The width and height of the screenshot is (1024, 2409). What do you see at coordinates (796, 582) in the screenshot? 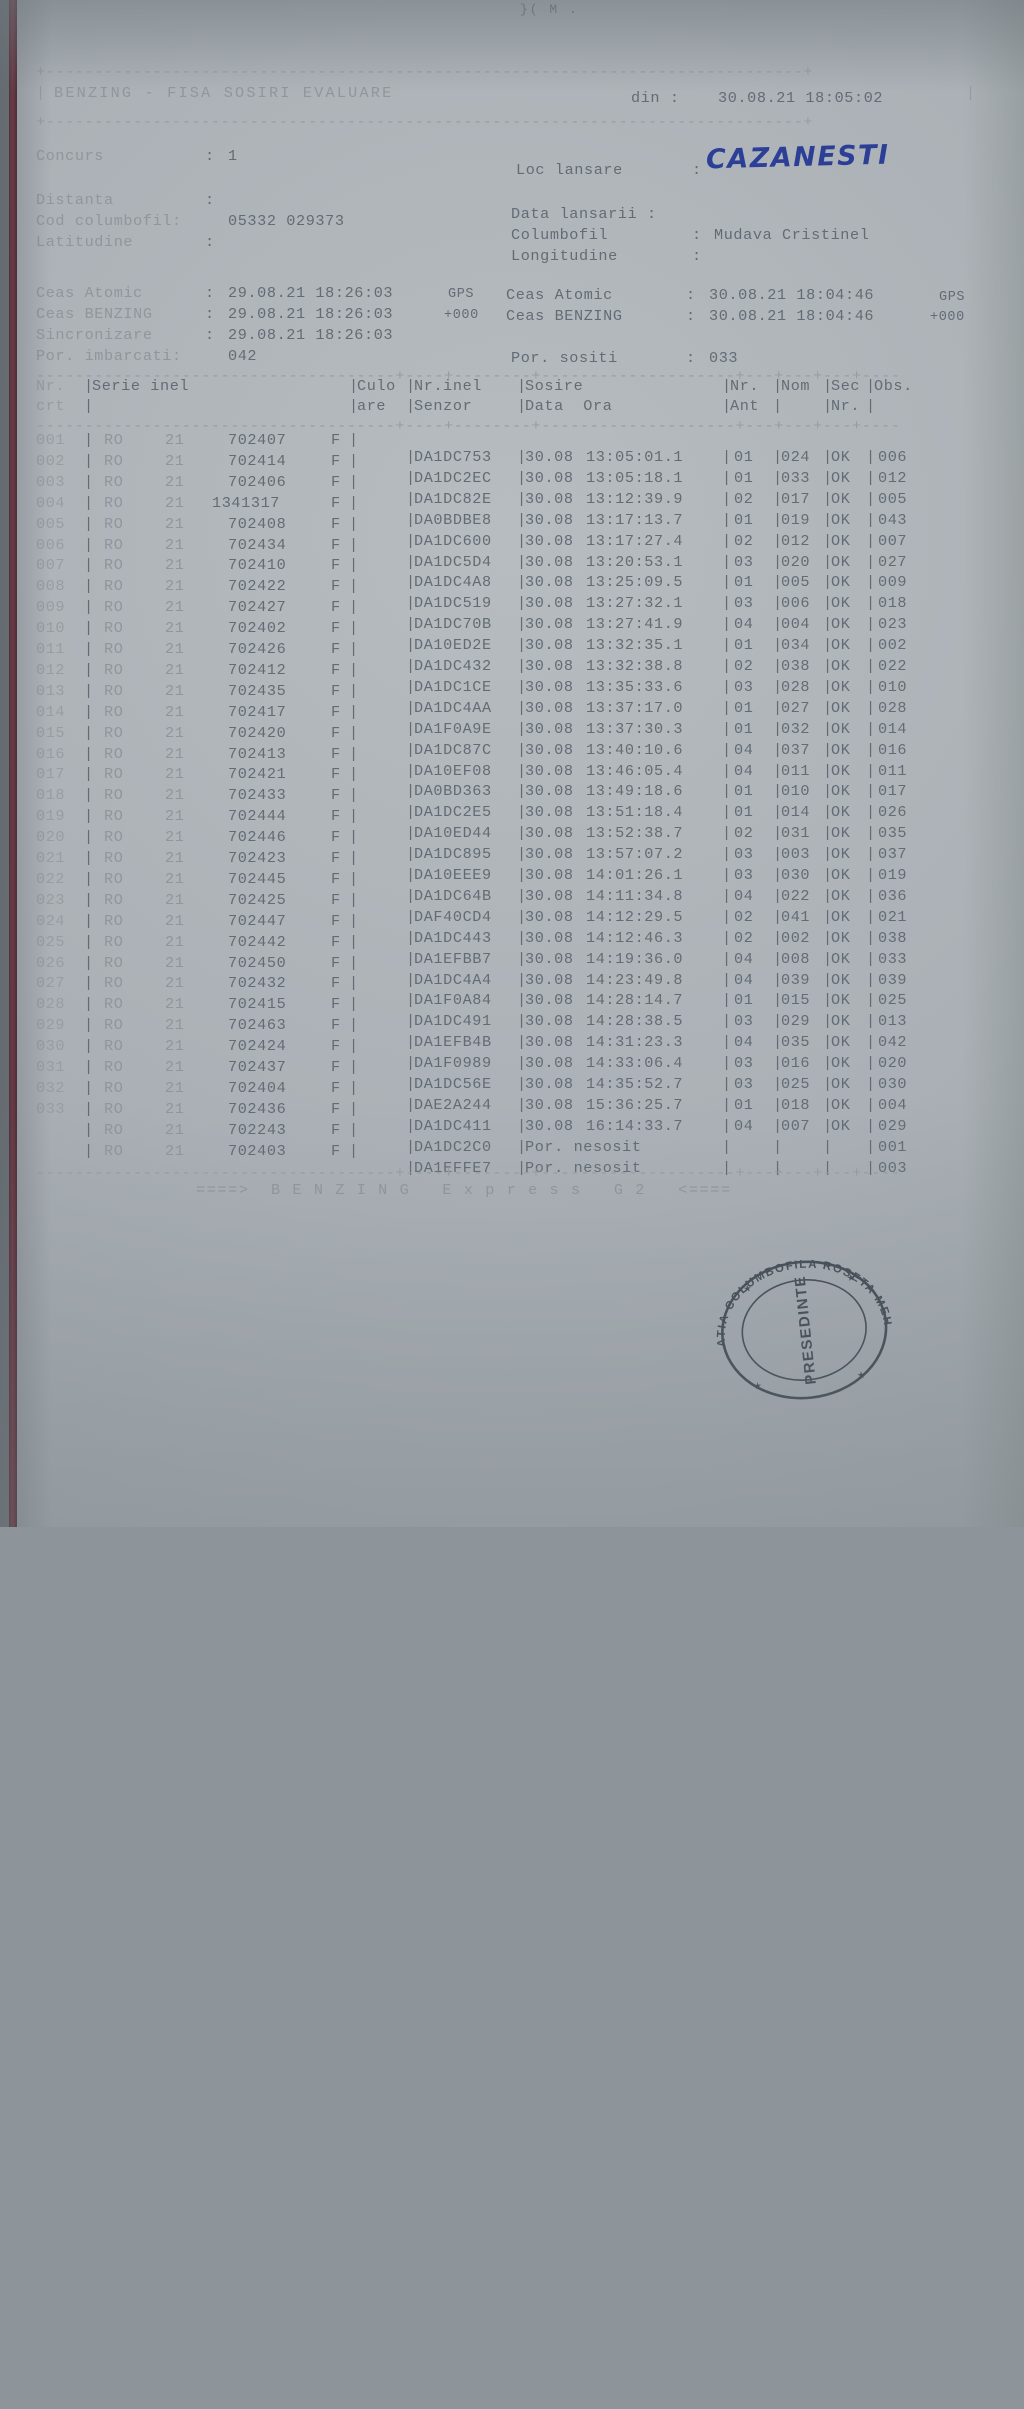
I see `cell-nom: 005` at bounding box center [796, 582].